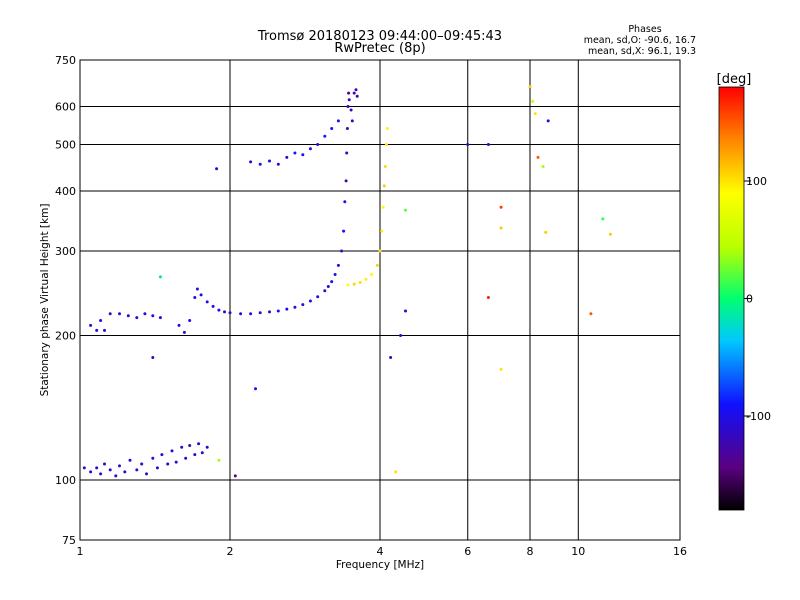 The image size is (800, 600). I want to click on phases-legend-o: mean, sd,O: -90.6, 16.7, so click(640, 40).